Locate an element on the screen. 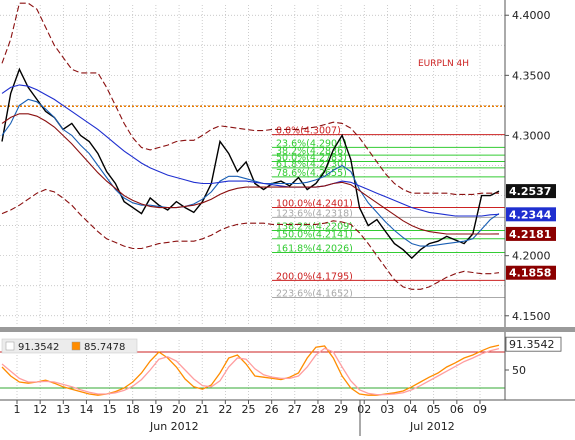  fib-level-label: 223.6%(4.1652) is located at coordinates (314, 294).